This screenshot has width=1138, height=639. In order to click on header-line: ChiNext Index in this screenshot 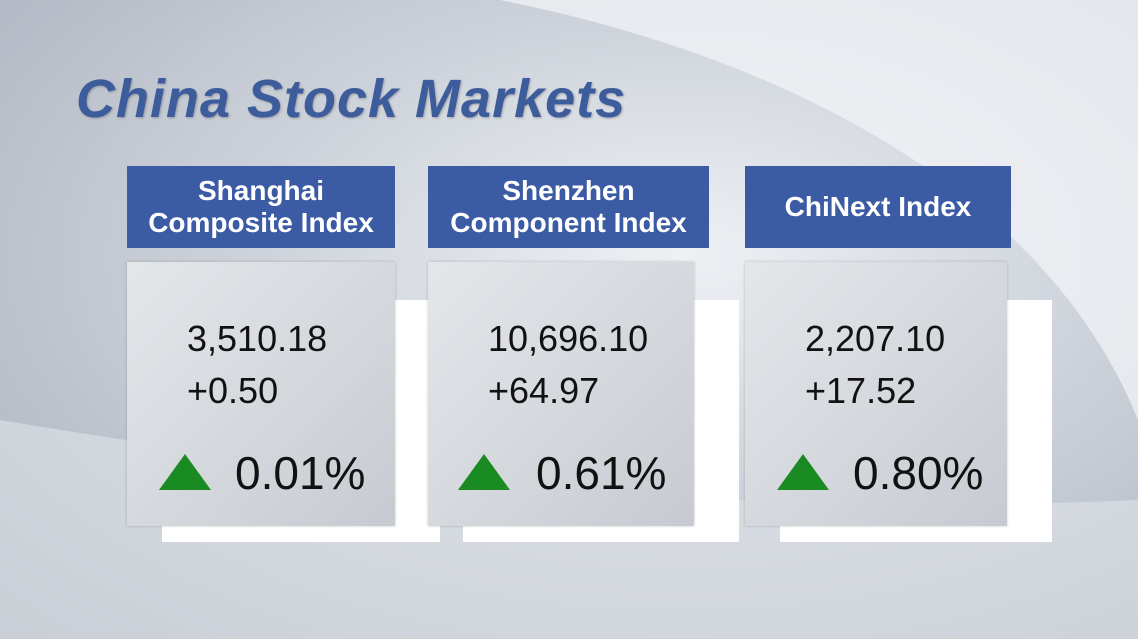, I will do `click(878, 206)`.